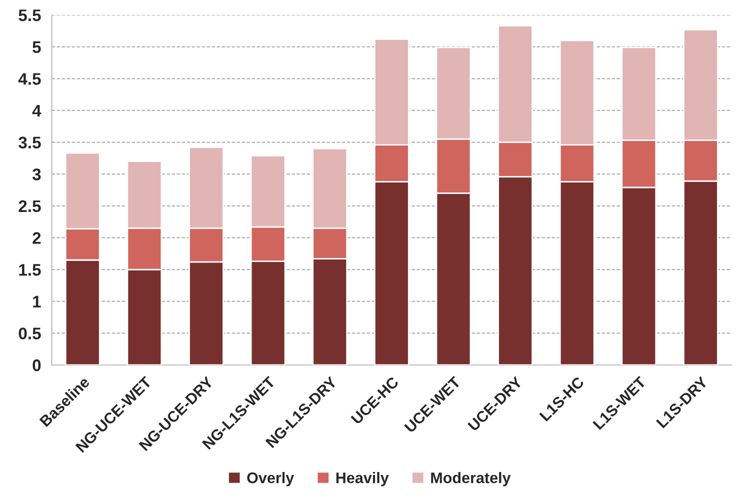 The height and width of the screenshot is (500, 739). What do you see at coordinates (36, 365) in the screenshot?
I see `y-tick-label: 0` at bounding box center [36, 365].